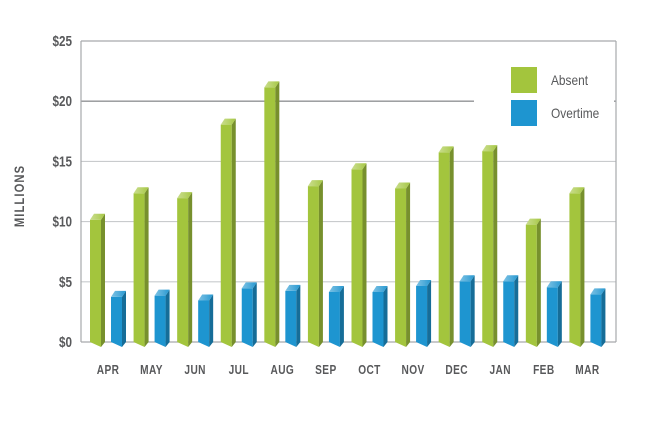  Describe the element at coordinates (118, 318) in the screenshot. I see `bar-overtime-apr` at that location.